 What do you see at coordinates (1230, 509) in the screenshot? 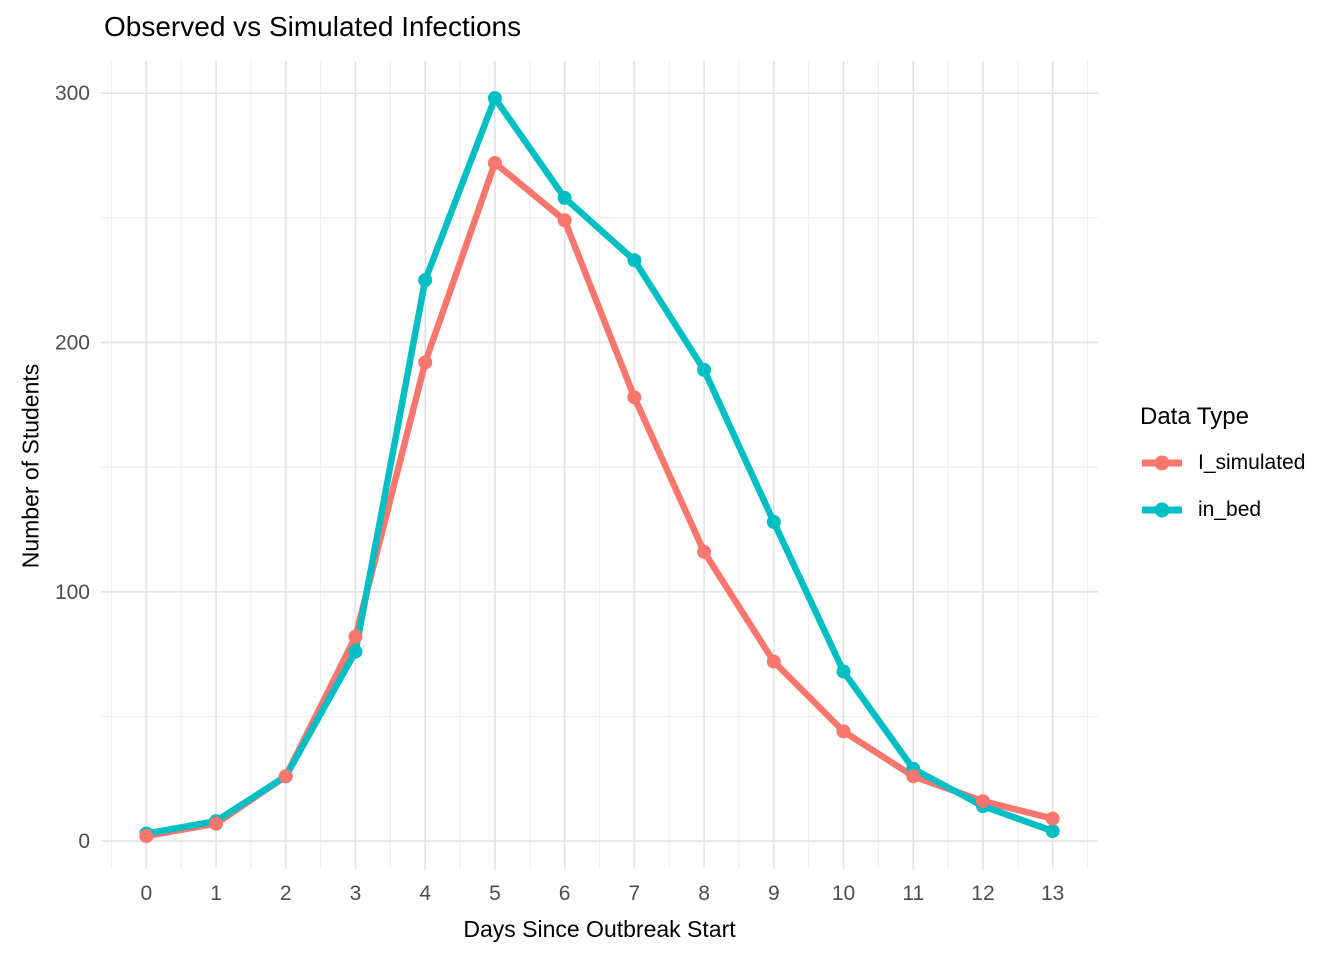
I see `legend-label: in_bed` at bounding box center [1230, 509].